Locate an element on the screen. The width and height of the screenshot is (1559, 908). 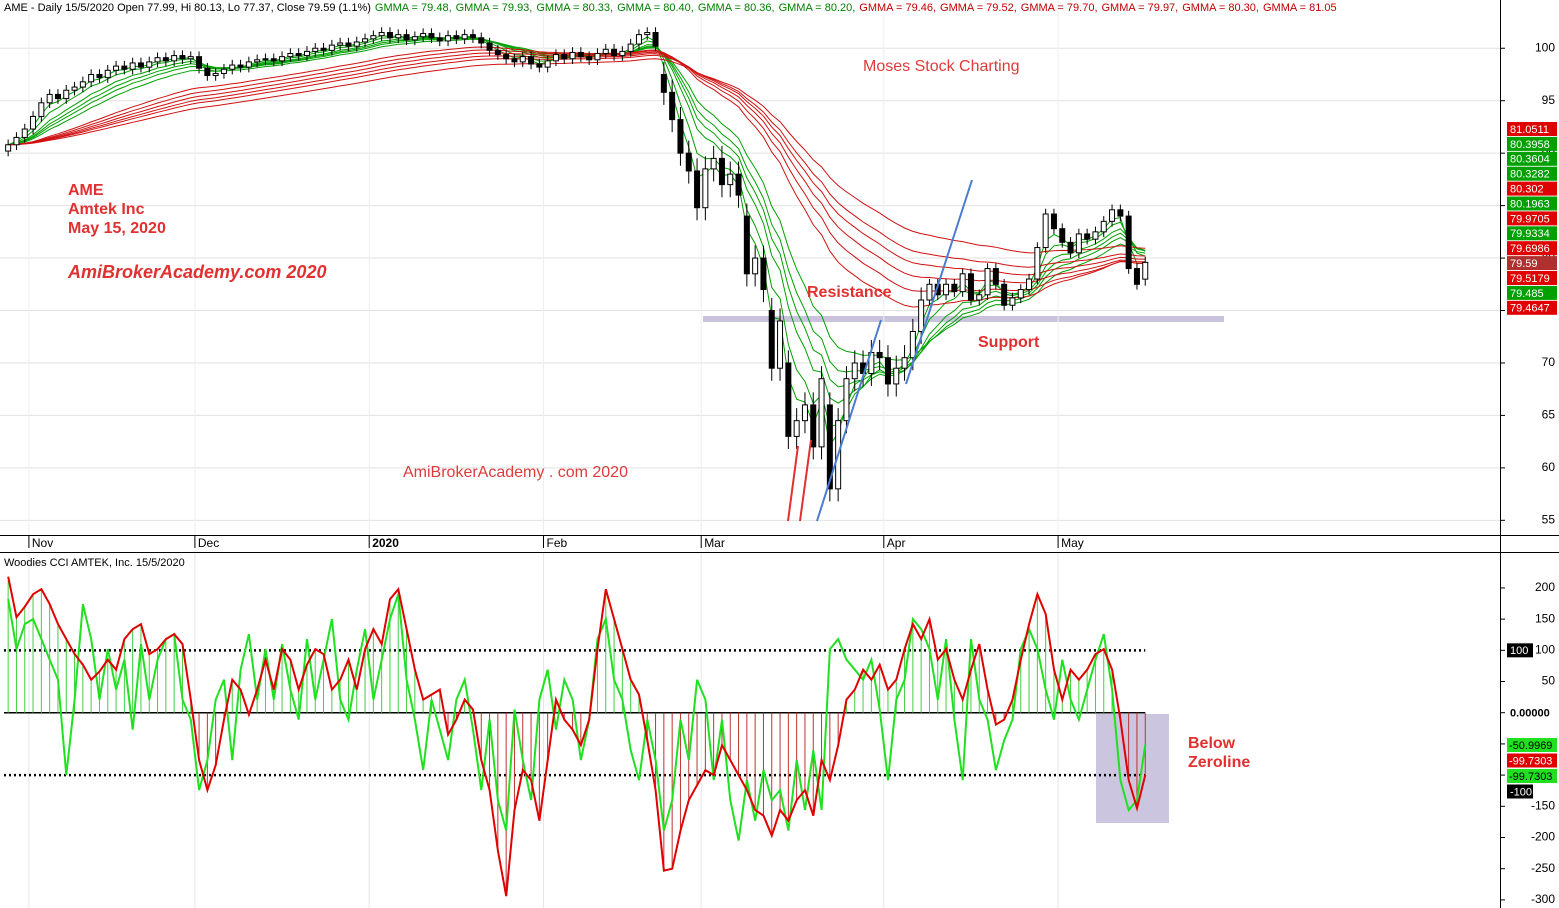
value-label: 79.9334 is located at coordinates (1530, 234).